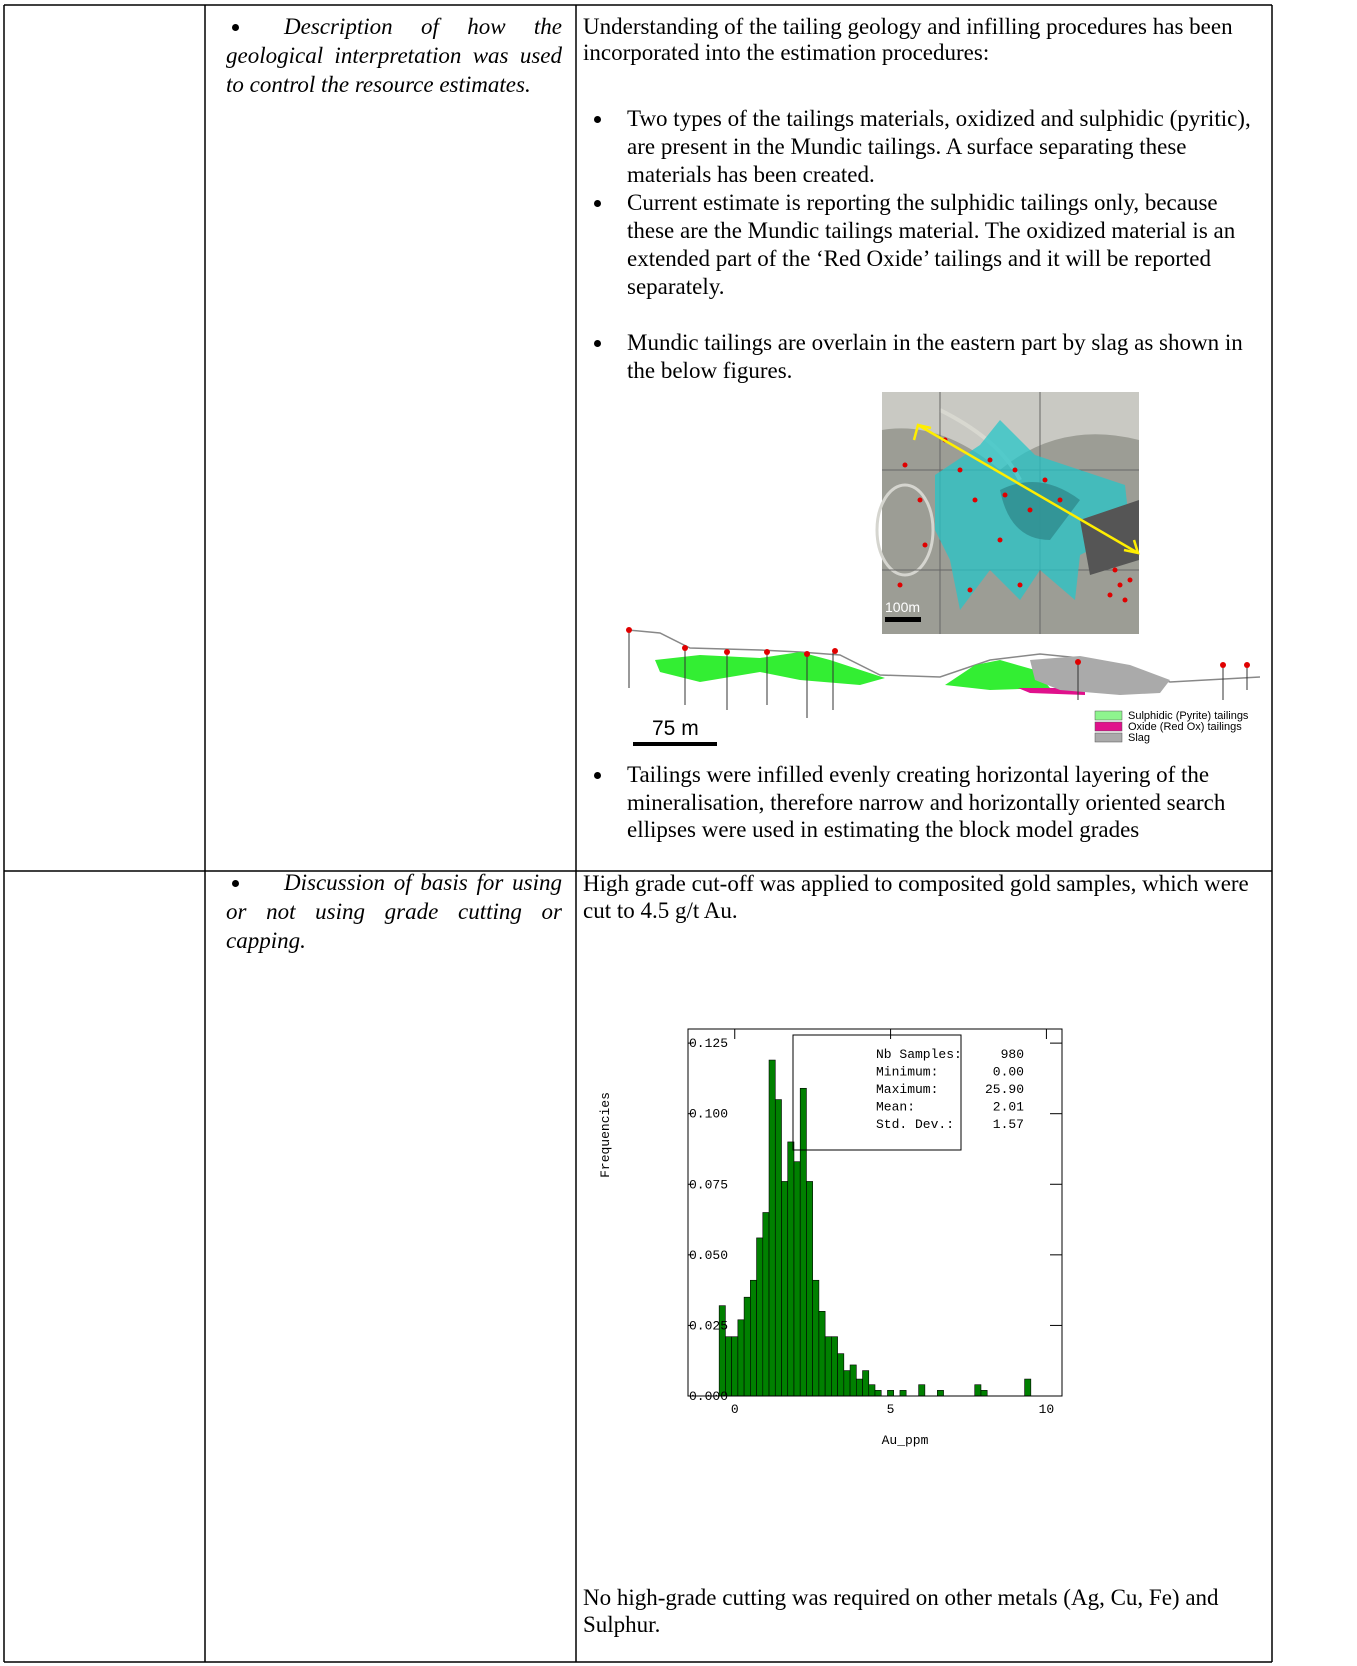  What do you see at coordinates (1008, 1072) in the screenshot?
I see `stats-value: 0.00` at bounding box center [1008, 1072].